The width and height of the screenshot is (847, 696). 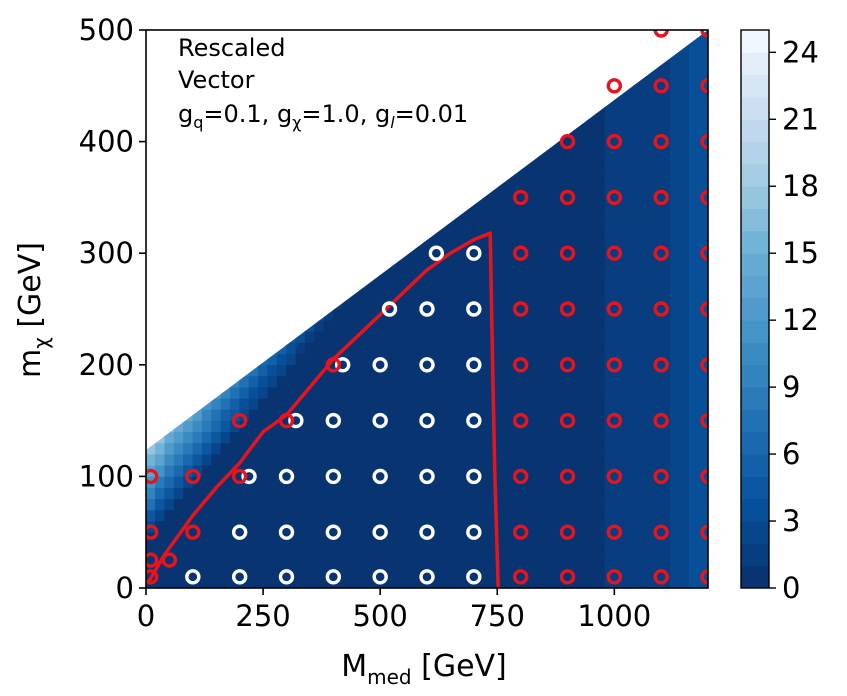 What do you see at coordinates (382, 114) in the screenshot?
I see `gl-symbol: g` at bounding box center [382, 114].